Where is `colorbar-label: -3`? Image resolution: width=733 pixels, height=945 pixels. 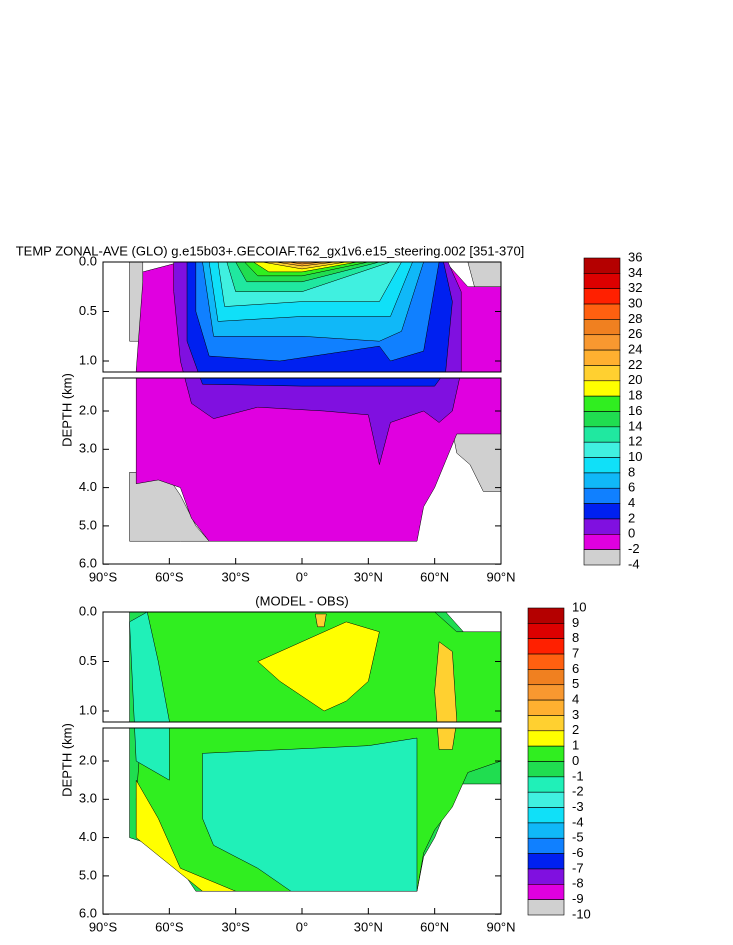 colorbar-label: -3 is located at coordinates (578, 806).